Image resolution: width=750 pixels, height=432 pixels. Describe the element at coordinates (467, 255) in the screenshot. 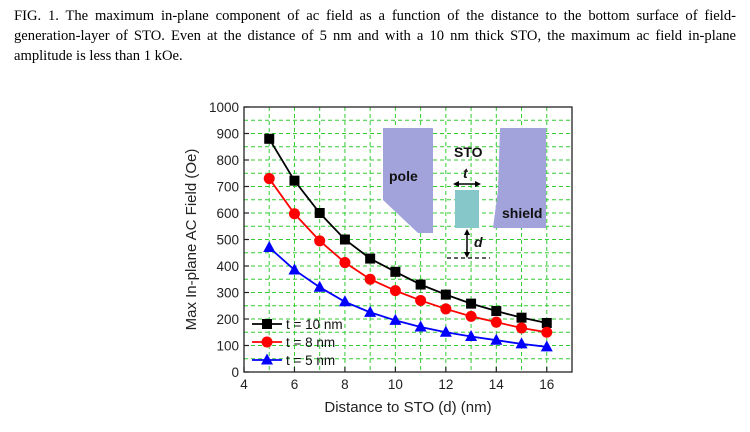

I see `d-arrowhead-bottom` at that location.